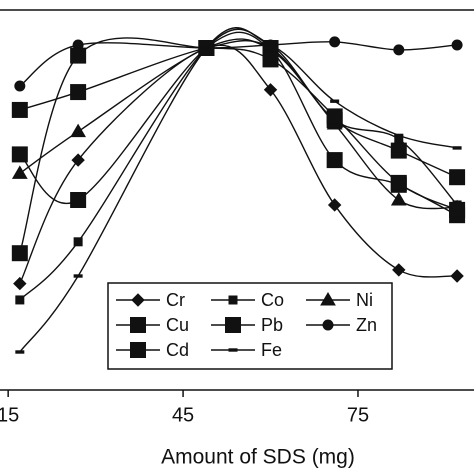 Image resolution: width=474 pixels, height=474 pixels. What do you see at coordinates (366, 325) in the screenshot?
I see `legend-label: Zn` at bounding box center [366, 325].